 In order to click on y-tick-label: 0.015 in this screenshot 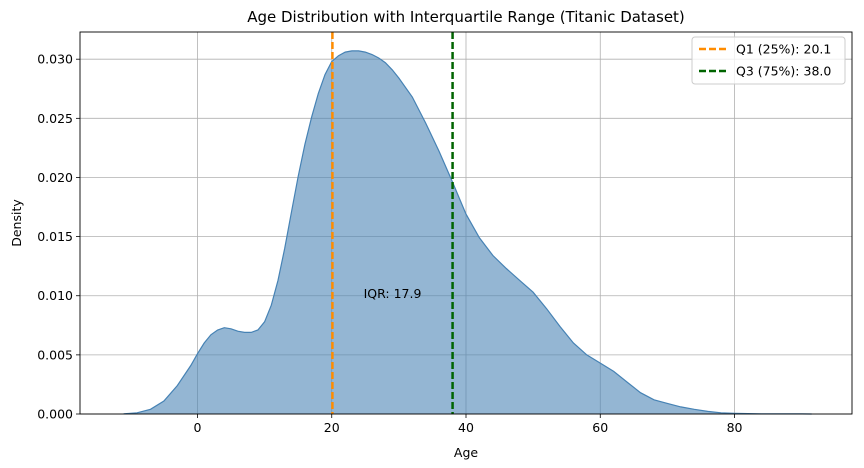, I will do `click(55, 236)`.